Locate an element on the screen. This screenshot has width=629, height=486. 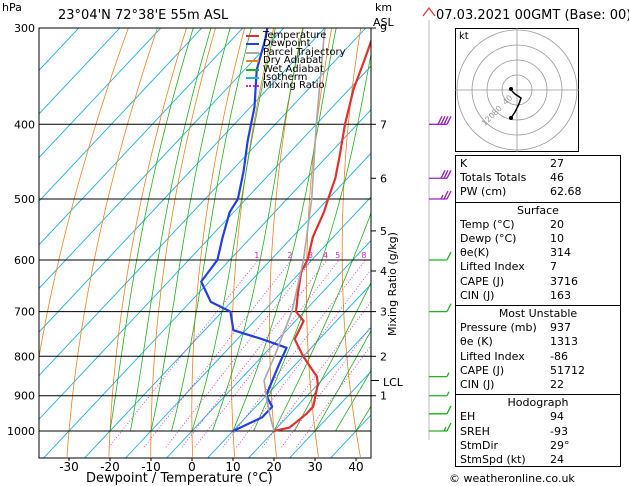
location-title: 23°04'N 72°38'E 55m ASL is located at coordinates (143, 15).